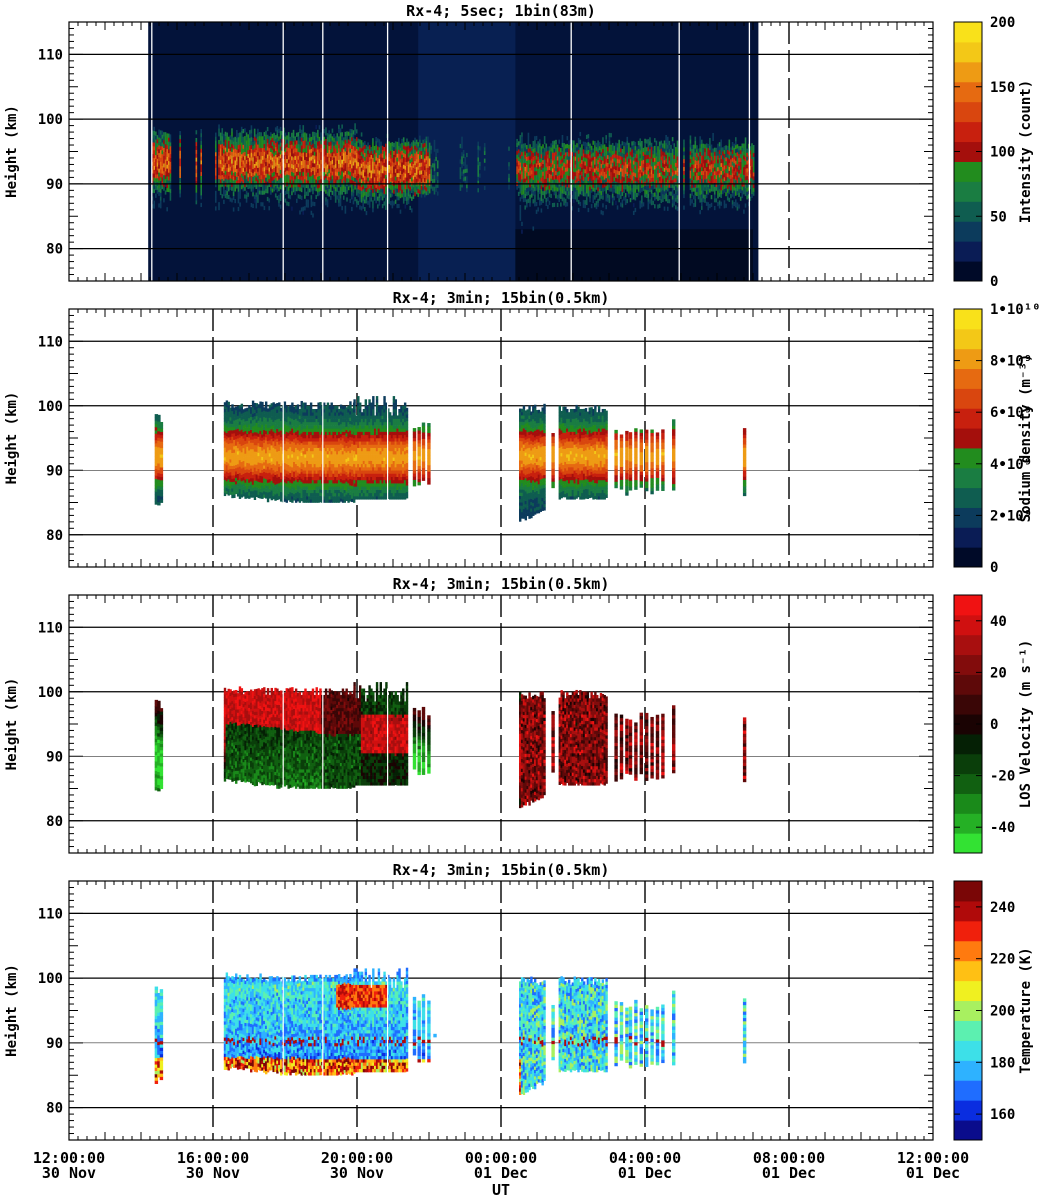 This screenshot has width=1062, height=1200. Describe the element at coordinates (1002, 153) in the screenshot. I see `colorbar-tick-label: 100` at that location.